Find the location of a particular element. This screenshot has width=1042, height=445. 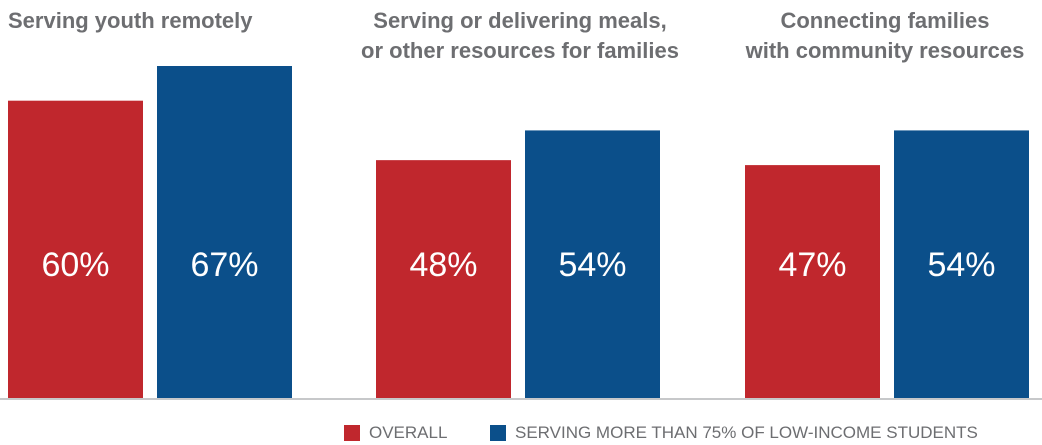

legend-swatch-low-income is located at coordinates (498, 433).